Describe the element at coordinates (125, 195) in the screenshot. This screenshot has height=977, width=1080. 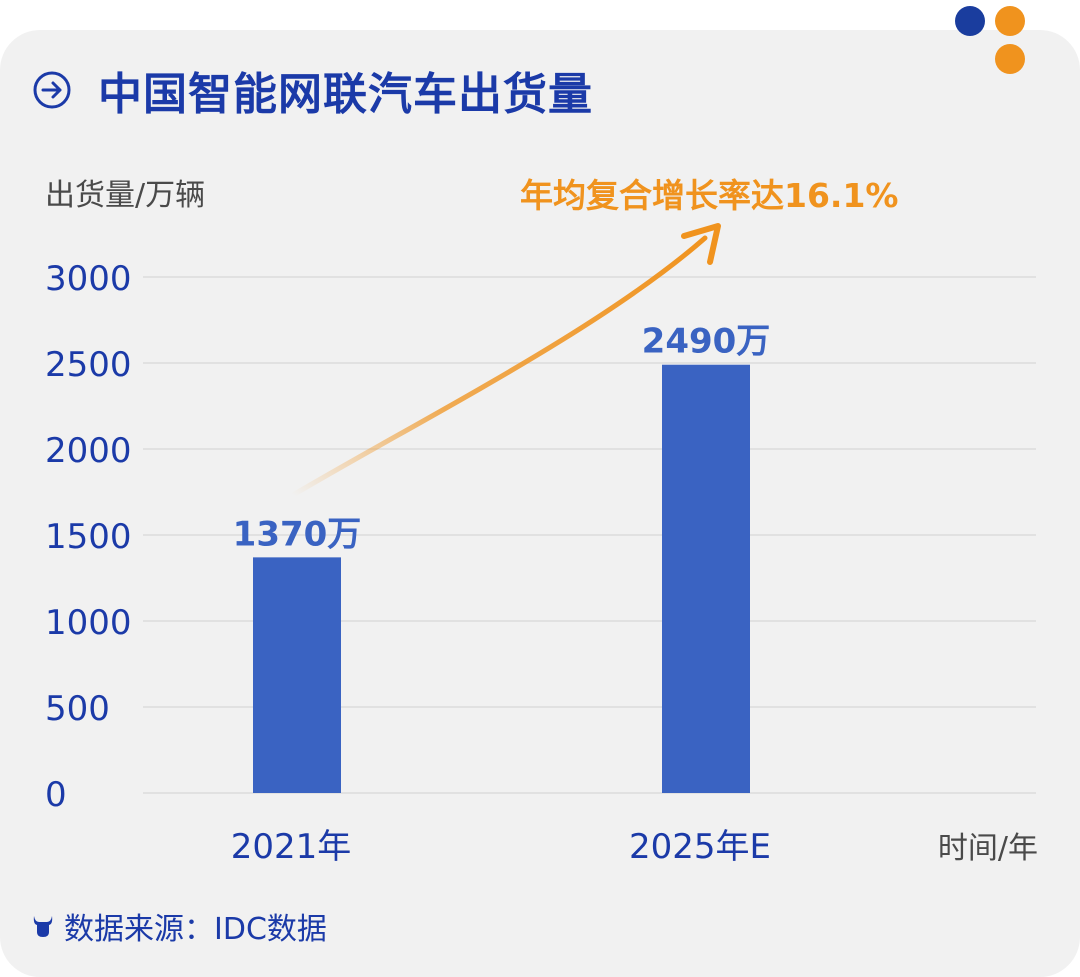
I see `y-axis-label: 出货量/万辆` at that location.